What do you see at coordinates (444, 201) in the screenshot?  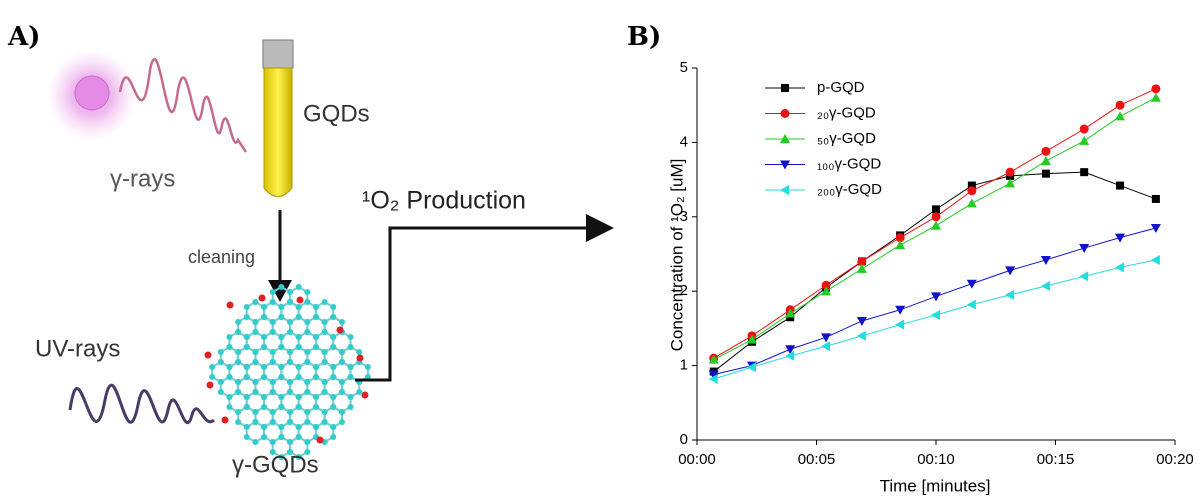 I see `output-label: ¹O₂ Production` at bounding box center [444, 201].